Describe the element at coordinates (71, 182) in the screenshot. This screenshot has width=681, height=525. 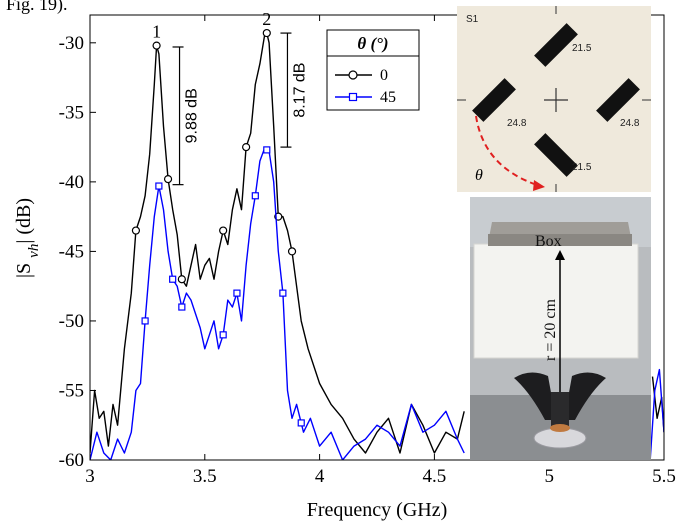
I see `y-tick-label-4: -40` at that location.